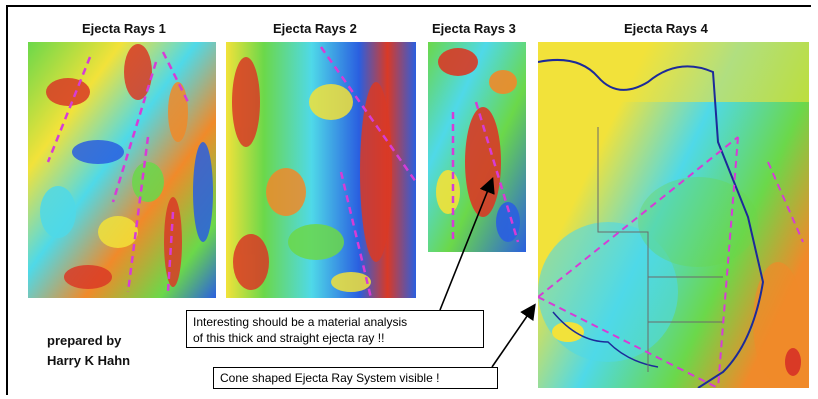  I want to click on panel-title-1: Ejecta Rays 1, so click(124, 28).